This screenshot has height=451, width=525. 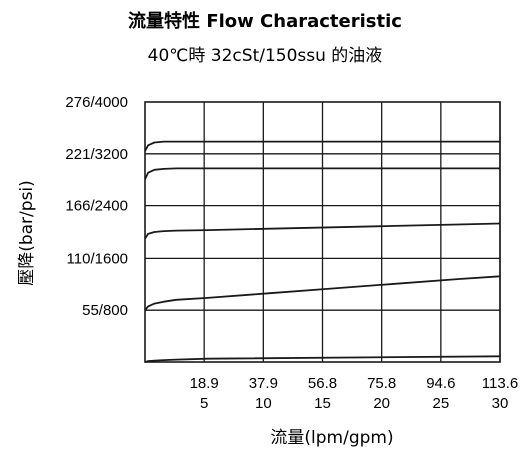 I want to click on x-tick-label-gpm: 10, so click(x=263, y=403).